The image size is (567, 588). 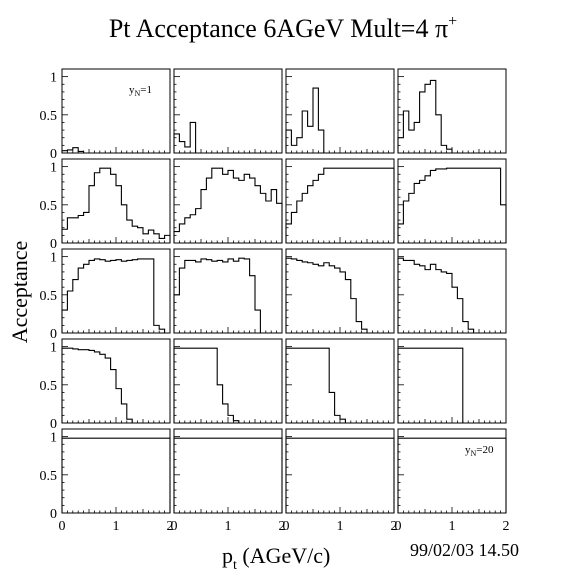 I want to click on panel-5: 00.51, so click(x=105, y=205).